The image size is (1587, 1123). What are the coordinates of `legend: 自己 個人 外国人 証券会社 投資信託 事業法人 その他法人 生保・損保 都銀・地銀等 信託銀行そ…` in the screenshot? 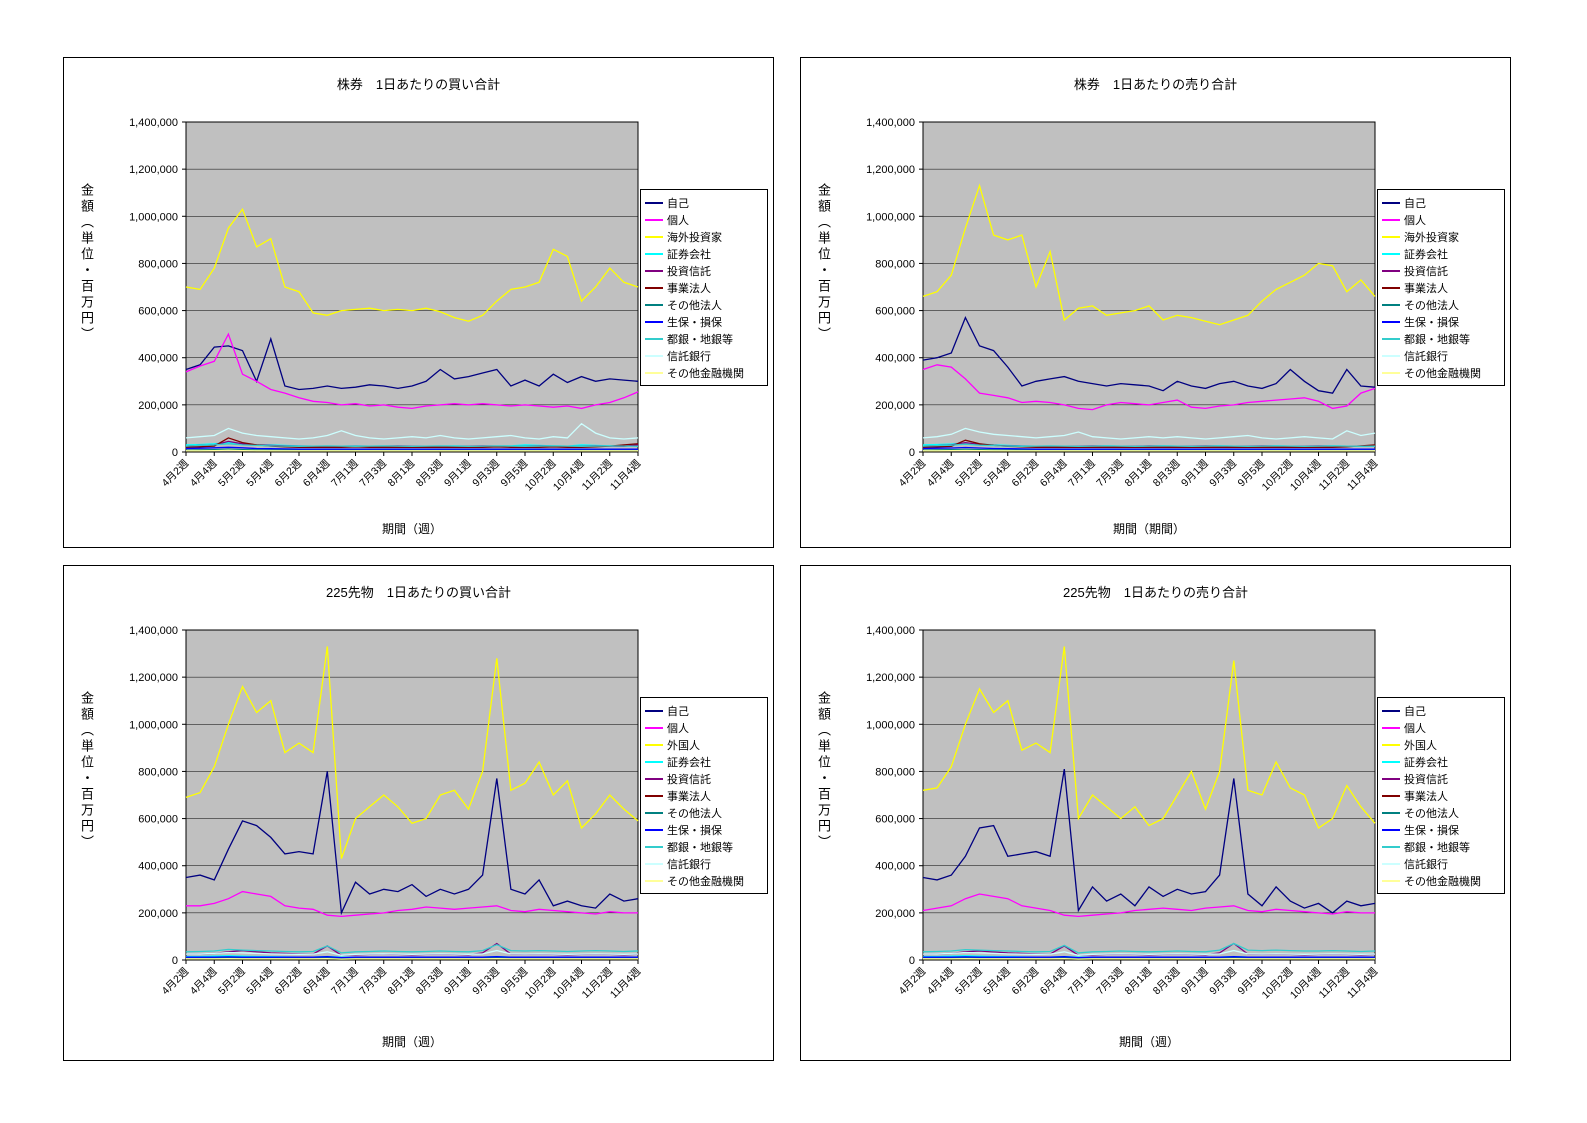 It's located at (704, 795).